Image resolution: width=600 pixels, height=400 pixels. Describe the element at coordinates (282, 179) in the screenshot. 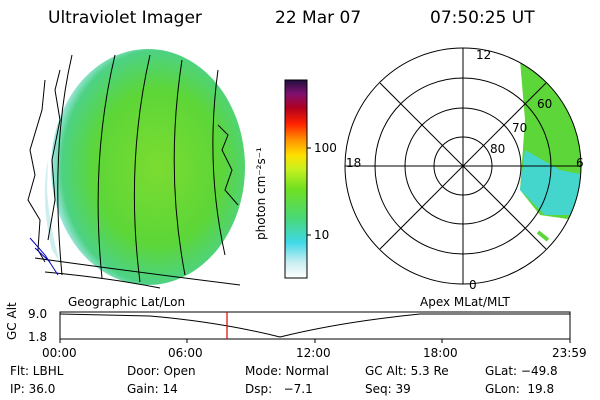

I see `colorbar: photon cm⁻²s⁻¹` at that location.